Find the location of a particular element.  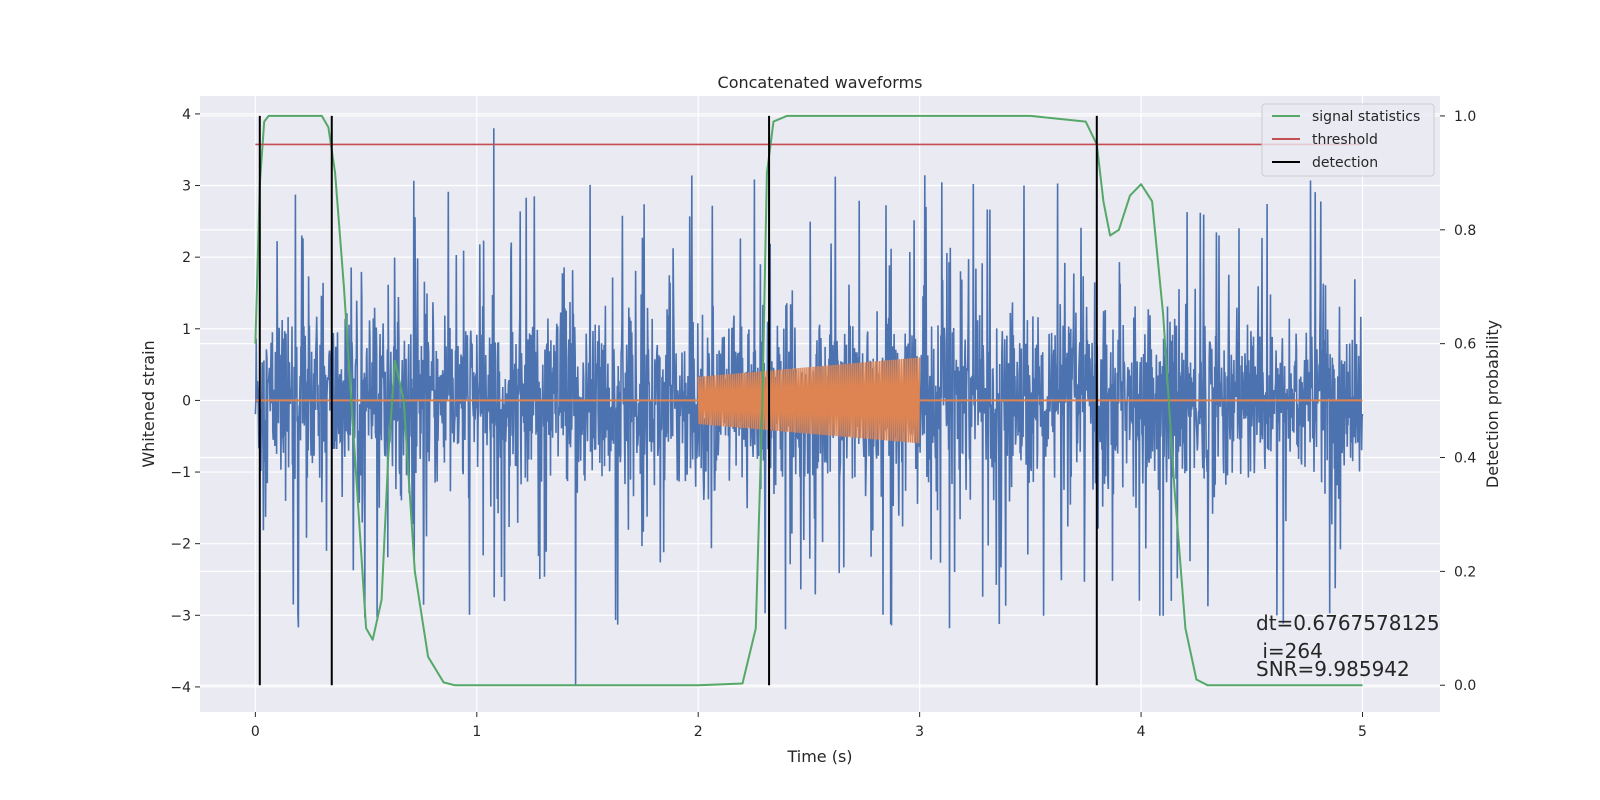

x-tick-label: 3 is located at coordinates (919, 732).